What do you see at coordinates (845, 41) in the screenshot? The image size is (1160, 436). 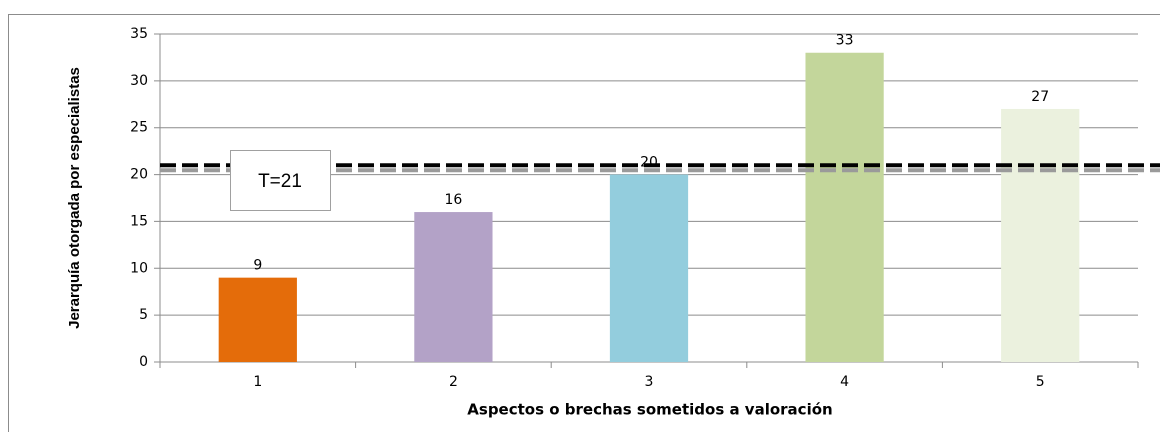 I see `data-label: 33` at bounding box center [845, 41].